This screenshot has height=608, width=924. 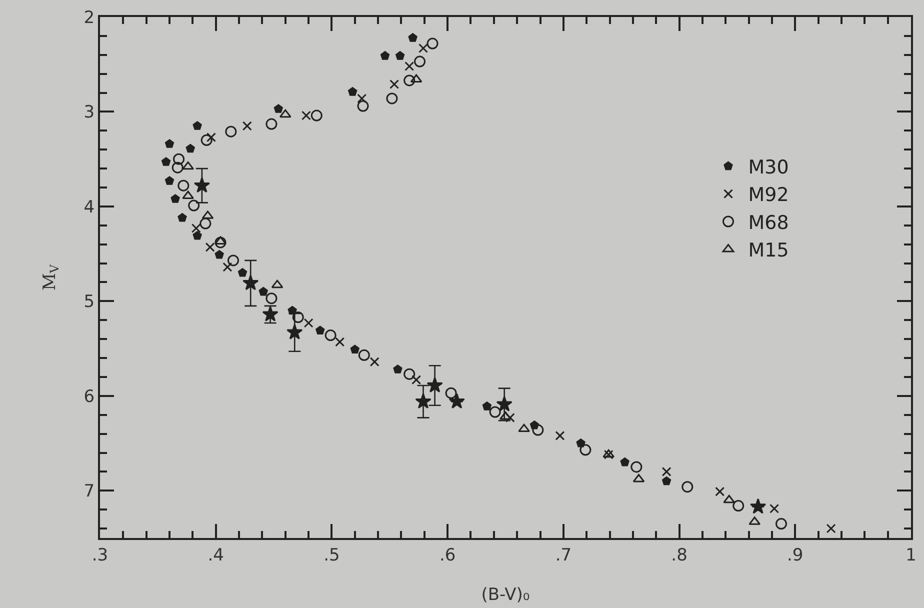 I want to click on y-tick-label: 6, so click(x=89, y=396).